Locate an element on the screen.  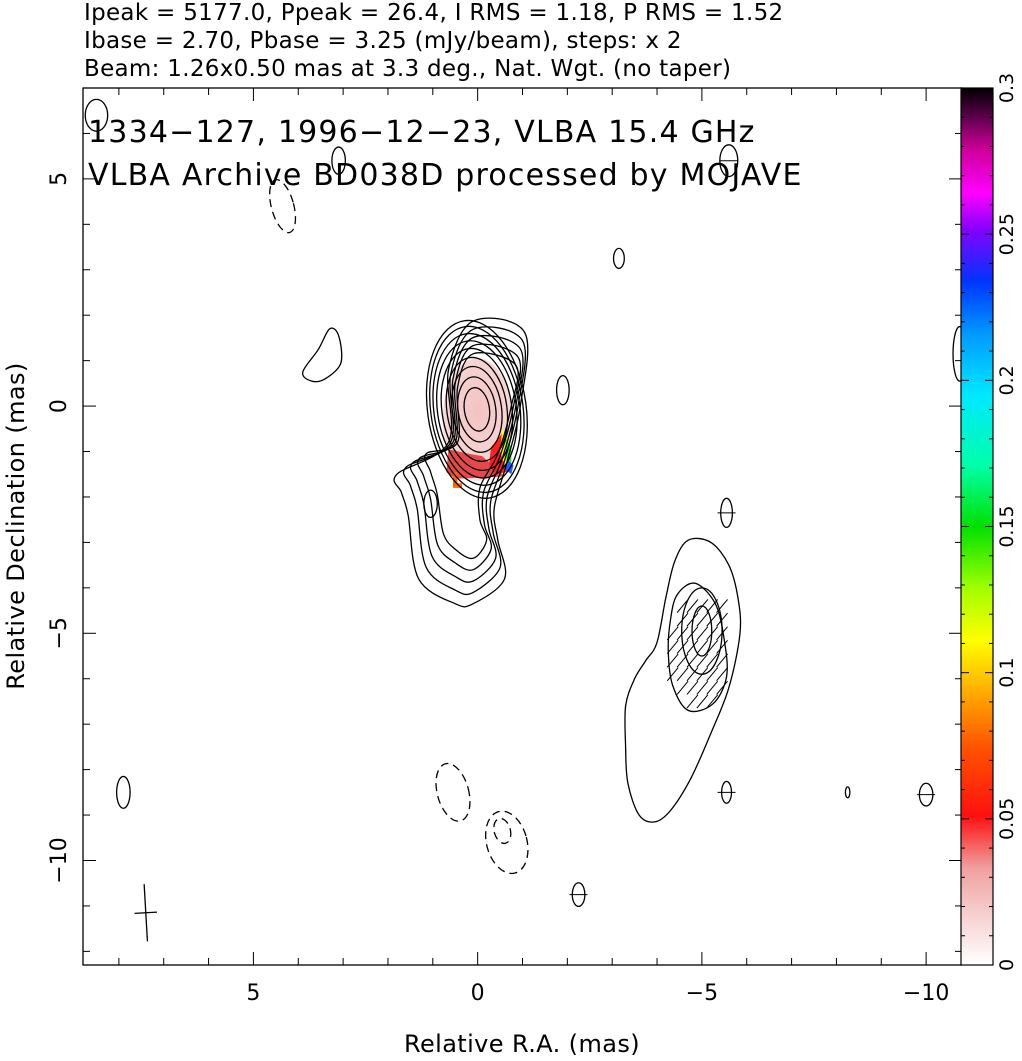
beam-cross is located at coordinates (146, 913).